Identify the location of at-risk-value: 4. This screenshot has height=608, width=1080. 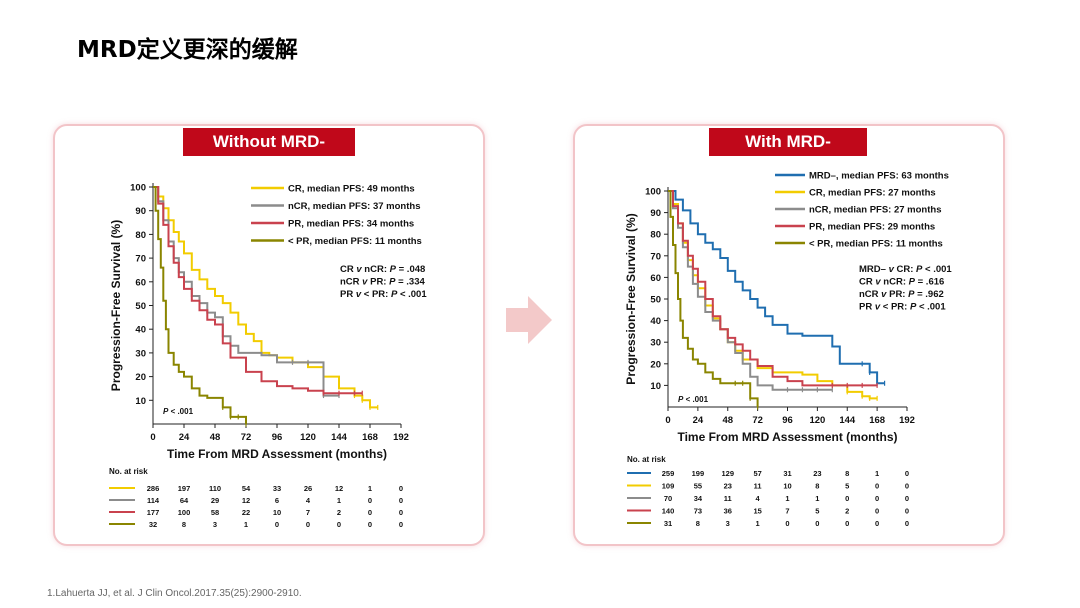
(758, 498).